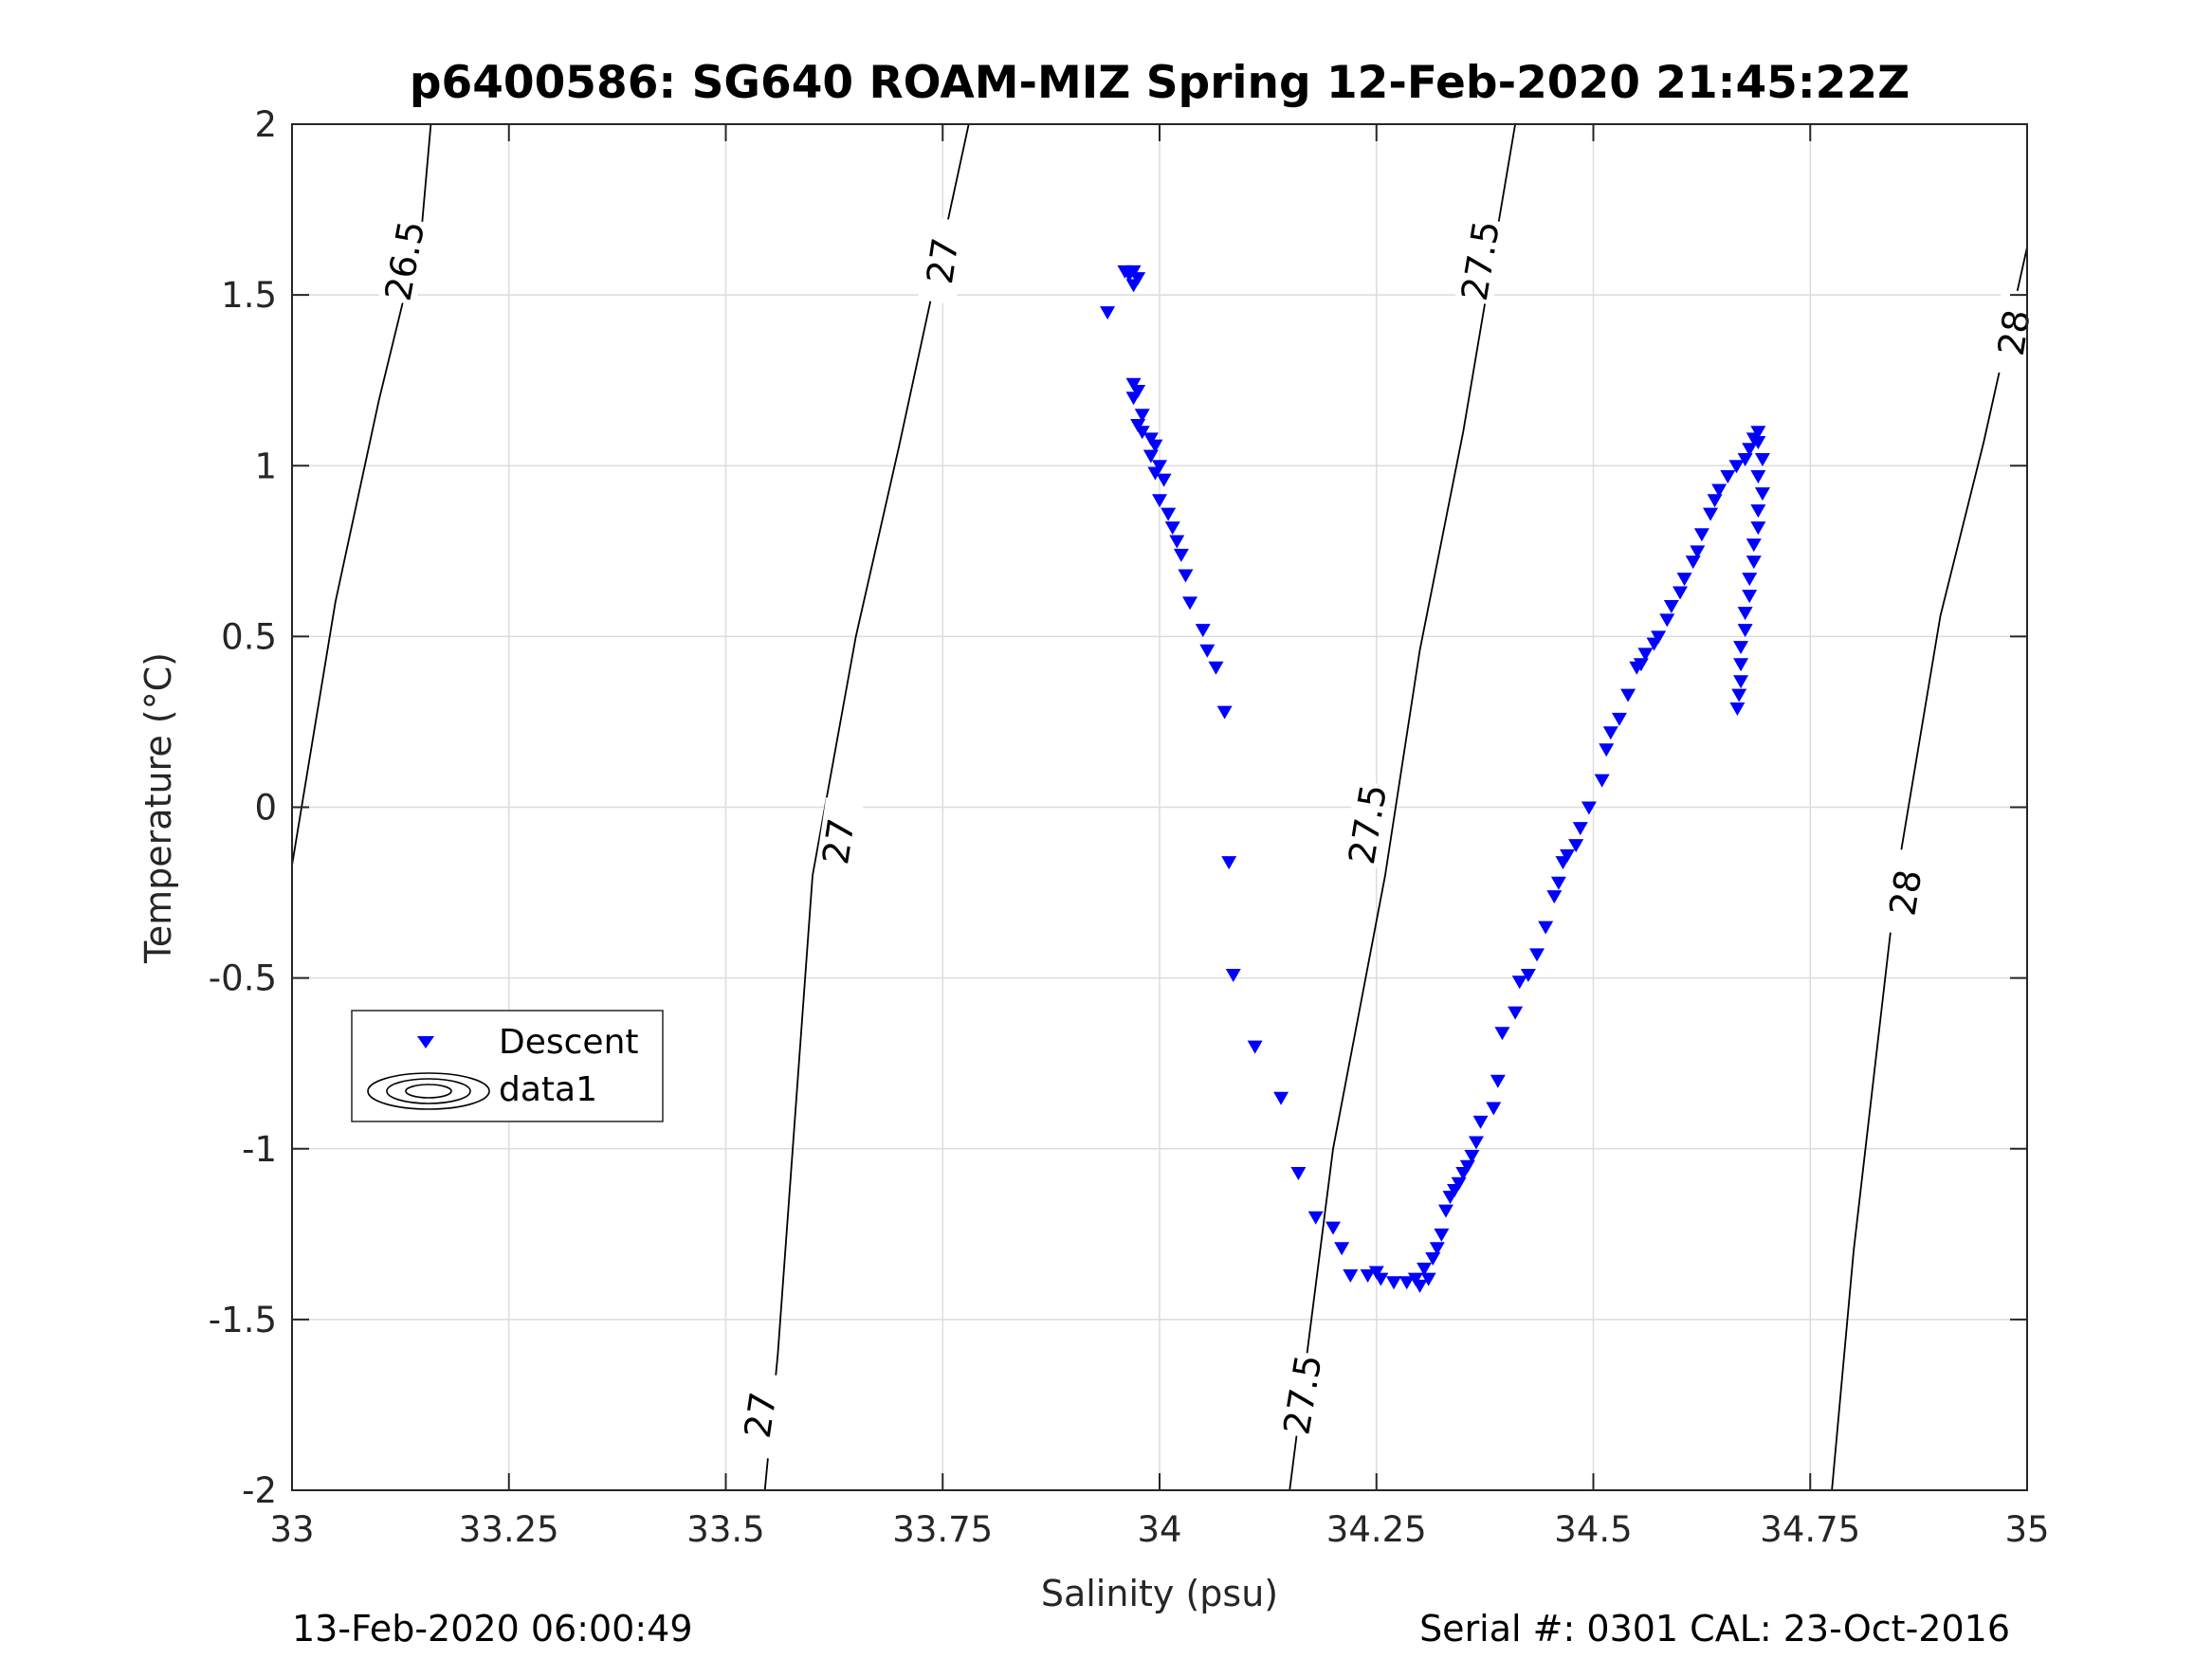  I want to click on x-tick-label: 34.75, so click(1810, 1529).